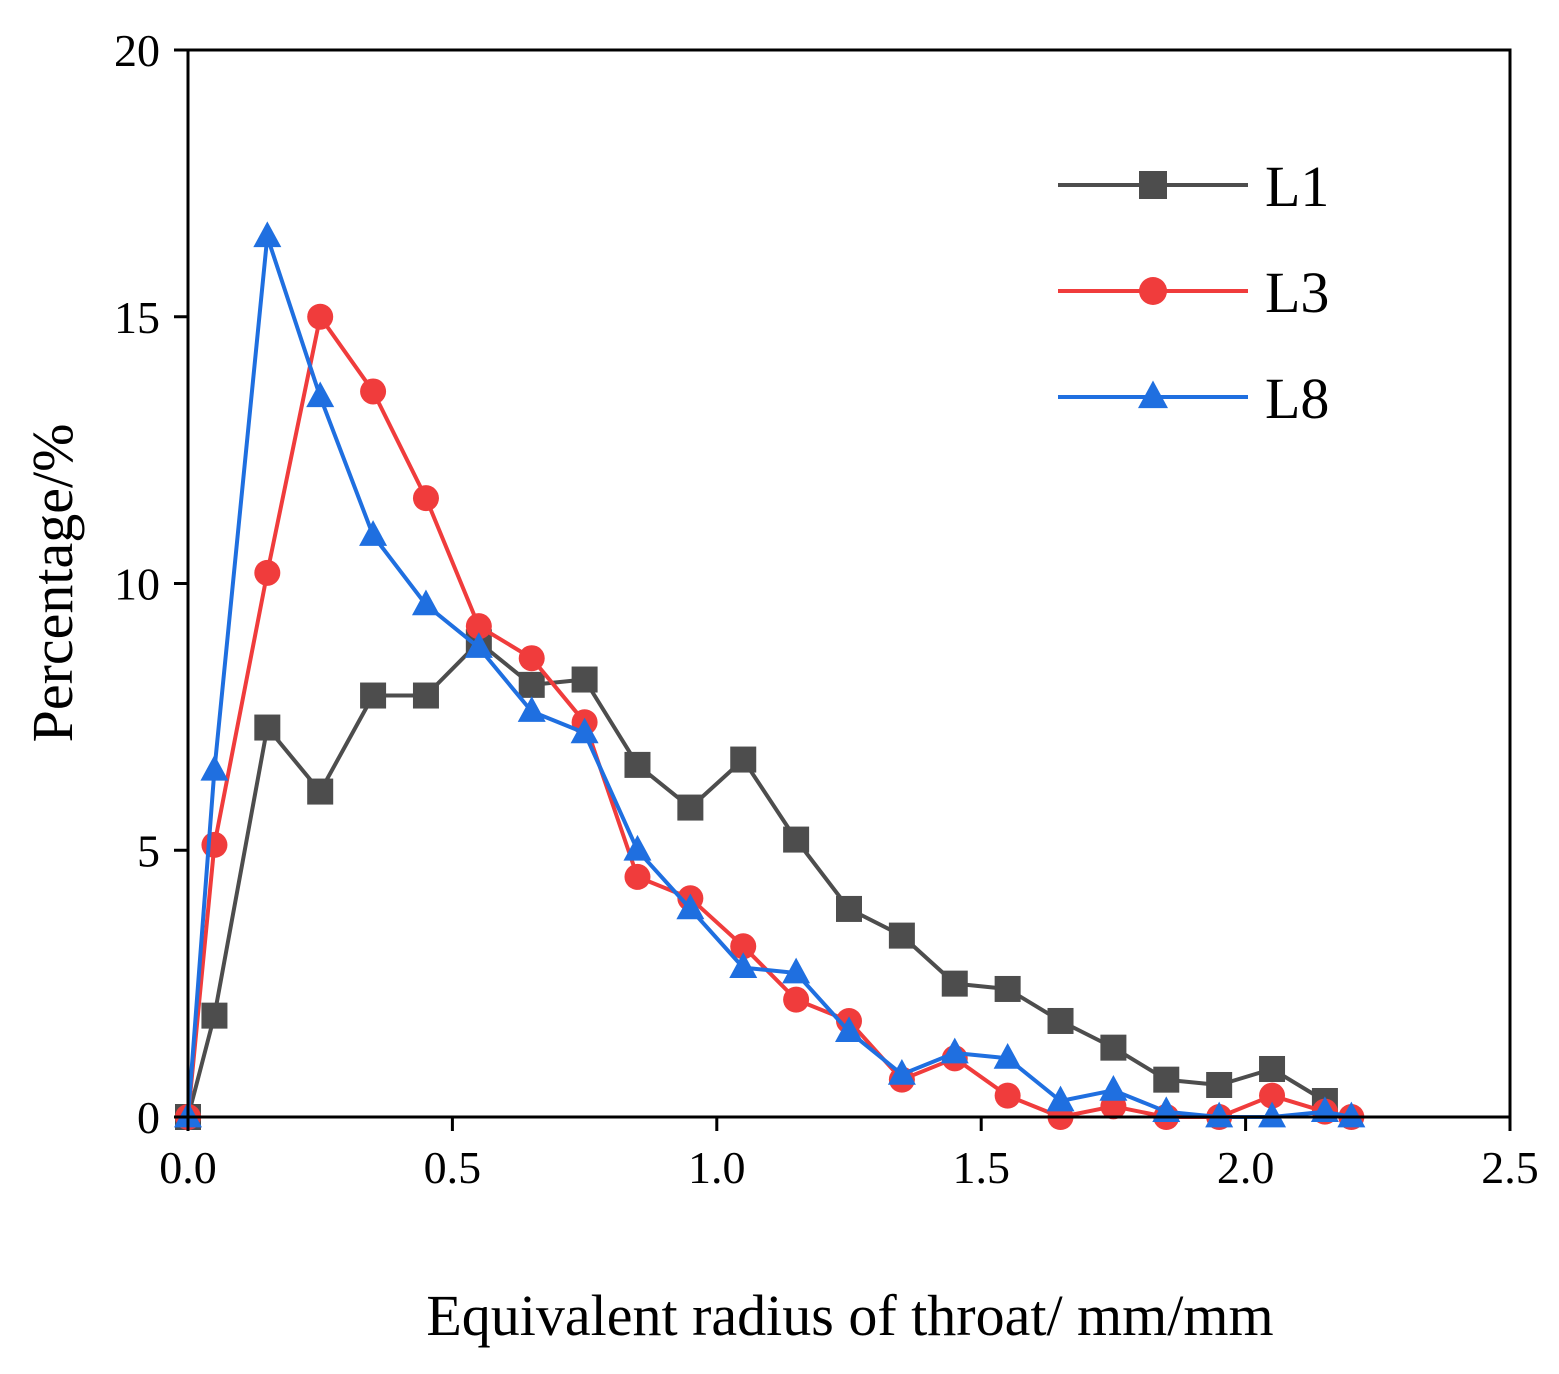  Describe the element at coordinates (1193, 186) in the screenshot. I see `legend-item-l1: L1` at that location.